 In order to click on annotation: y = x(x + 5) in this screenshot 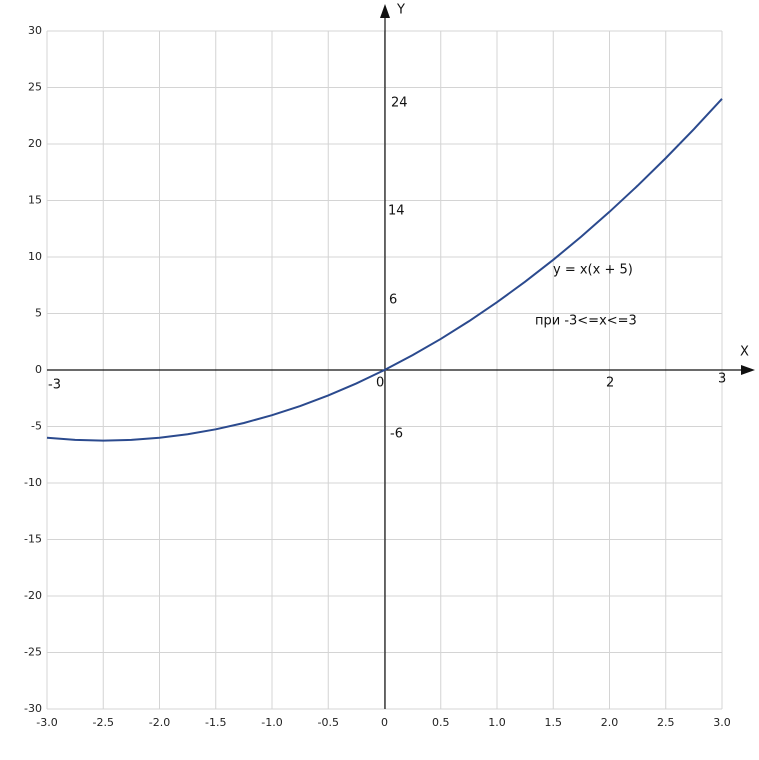, I will do `click(593, 270)`.